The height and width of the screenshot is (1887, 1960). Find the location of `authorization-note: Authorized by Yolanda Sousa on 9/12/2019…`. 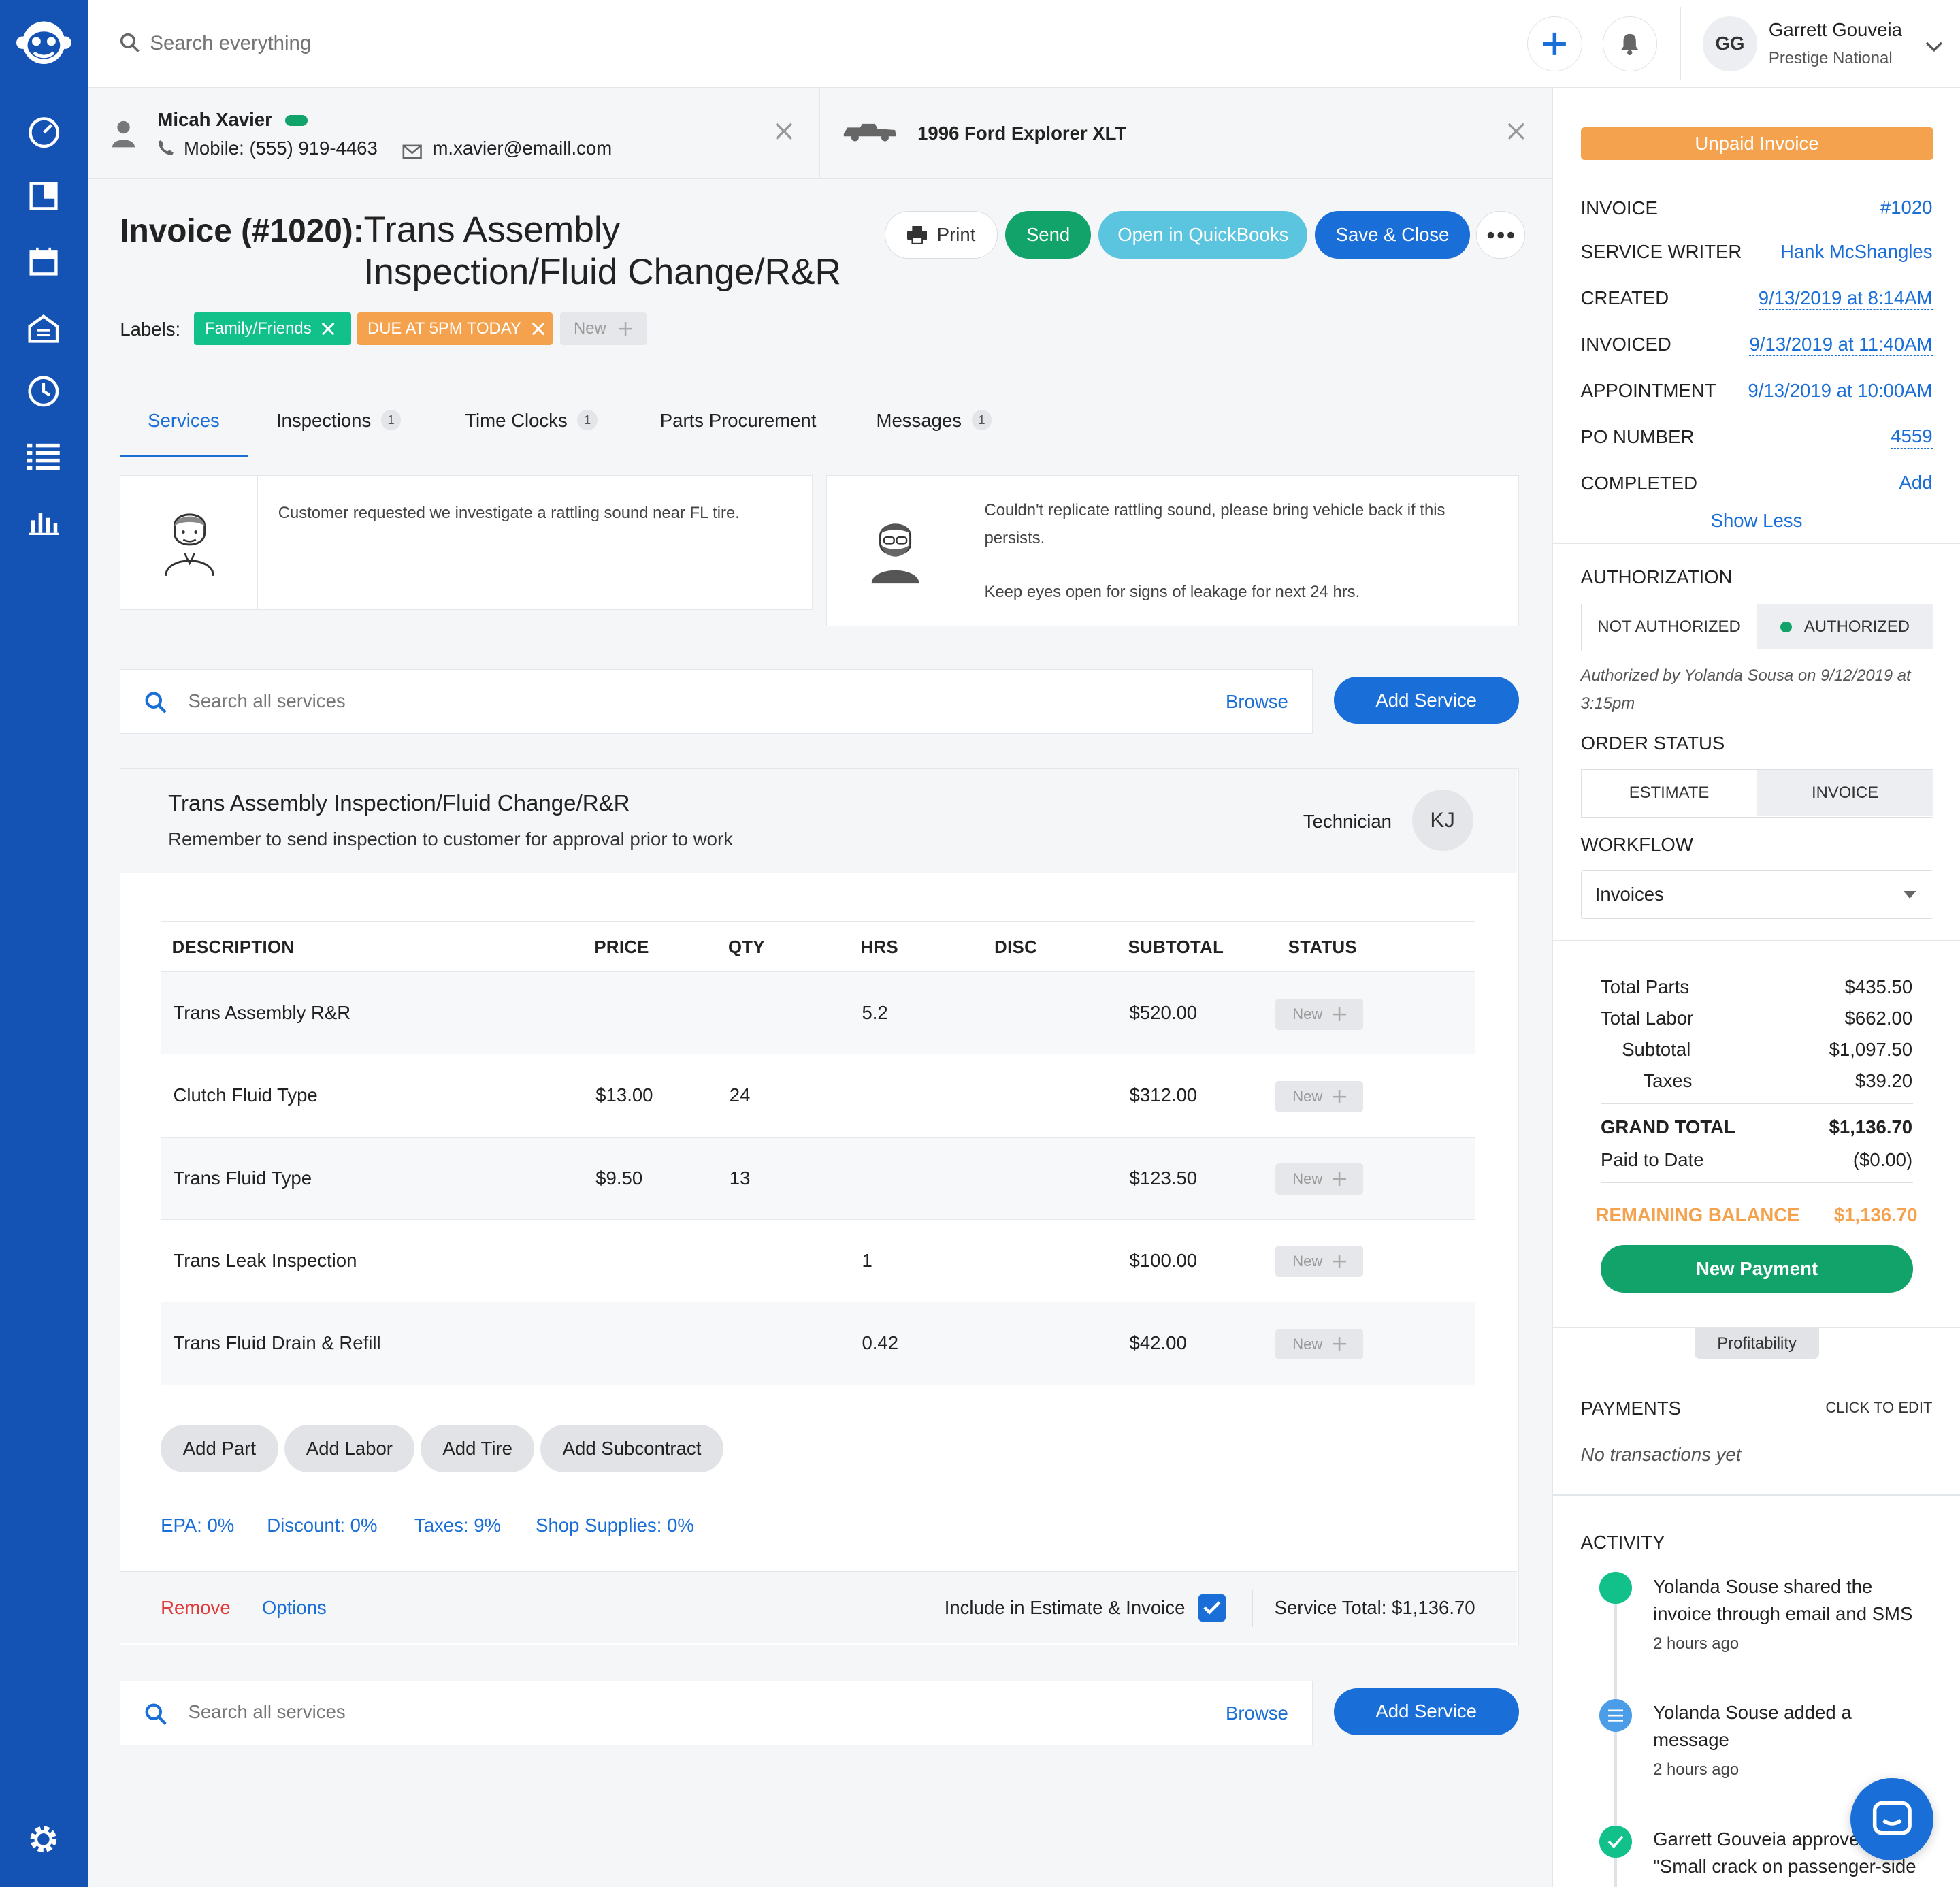

authorization-note: Authorized by Yolanda Sousa on 9/12/2019… is located at coordinates (1746, 689).